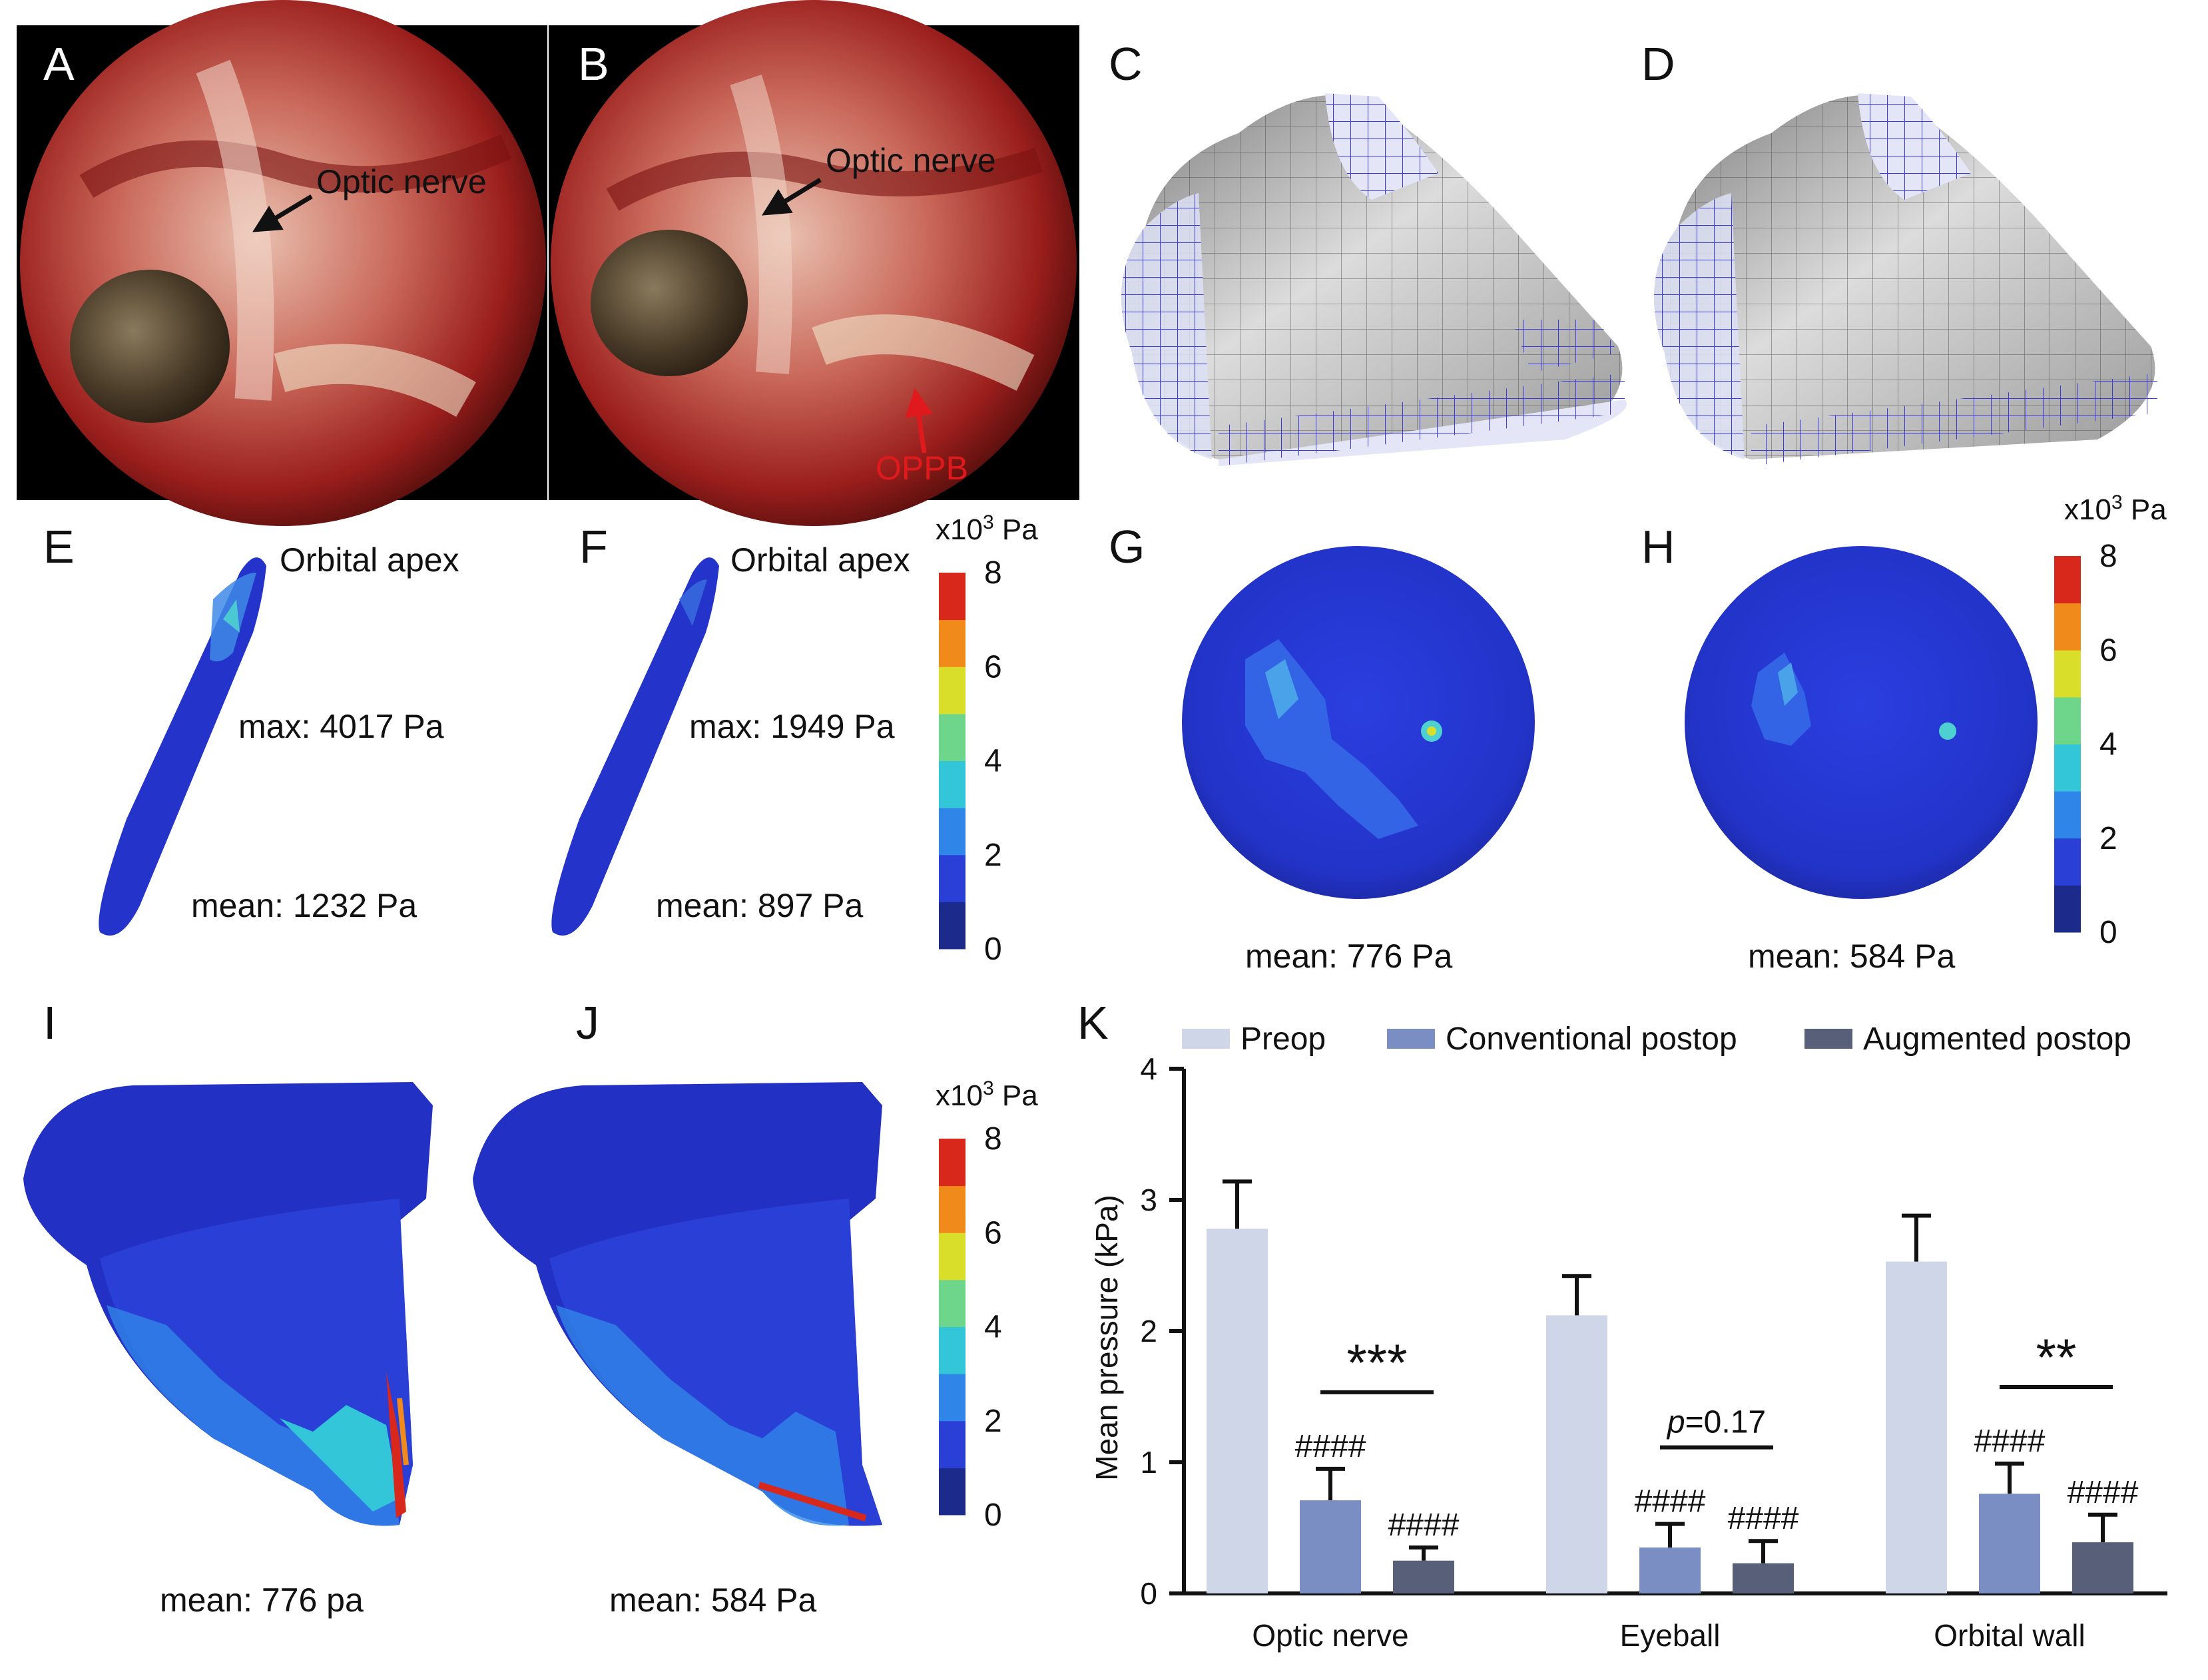 Image resolution: width=2208 pixels, height=1680 pixels. What do you see at coordinates (814, 263) in the screenshot?
I see `panel-b: B Optic nerve OPPB` at bounding box center [814, 263].